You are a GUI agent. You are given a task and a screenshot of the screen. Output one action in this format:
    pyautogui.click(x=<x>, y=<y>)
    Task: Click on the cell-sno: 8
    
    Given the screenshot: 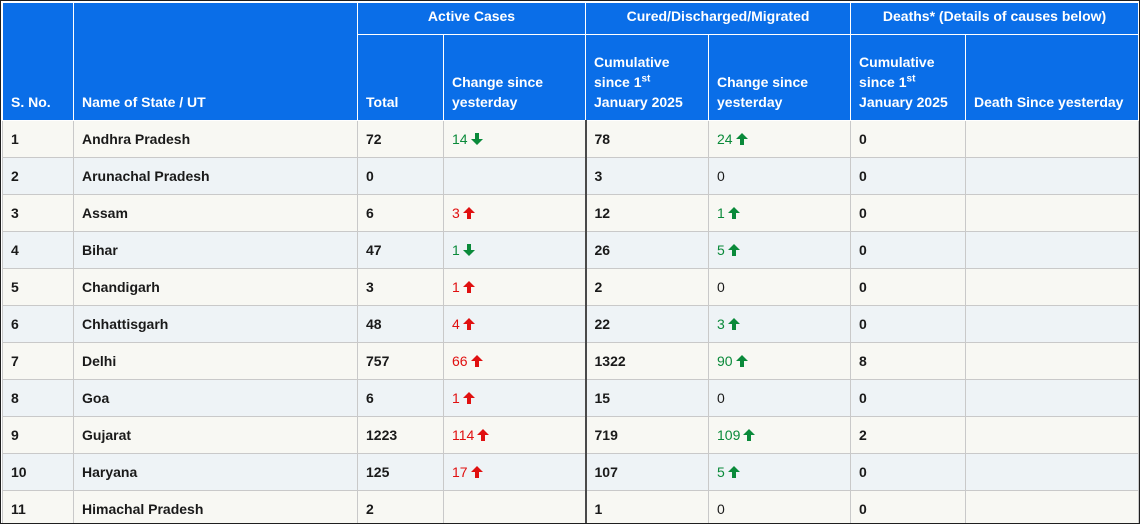 What is the action you would take?
    pyautogui.click(x=38, y=398)
    